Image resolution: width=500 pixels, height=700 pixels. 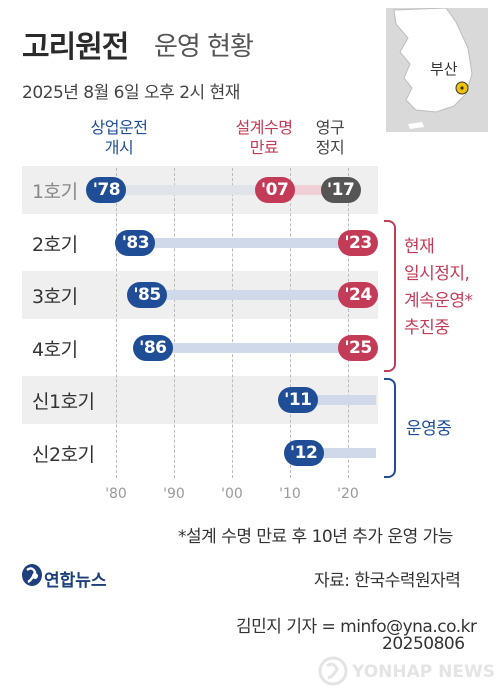 I want to click on yonhap-logo-icon, so click(x=32, y=575).